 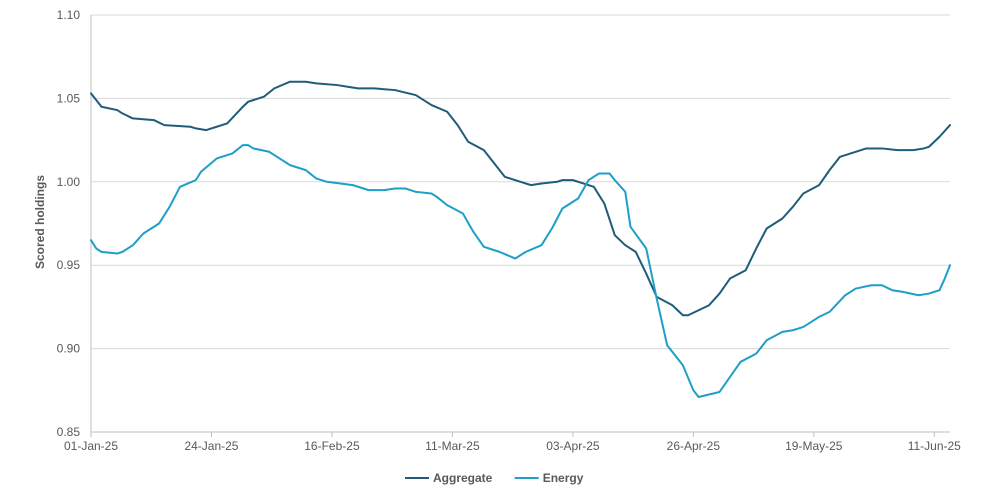 I want to click on y-tick-label: 0.95, so click(x=69, y=265).